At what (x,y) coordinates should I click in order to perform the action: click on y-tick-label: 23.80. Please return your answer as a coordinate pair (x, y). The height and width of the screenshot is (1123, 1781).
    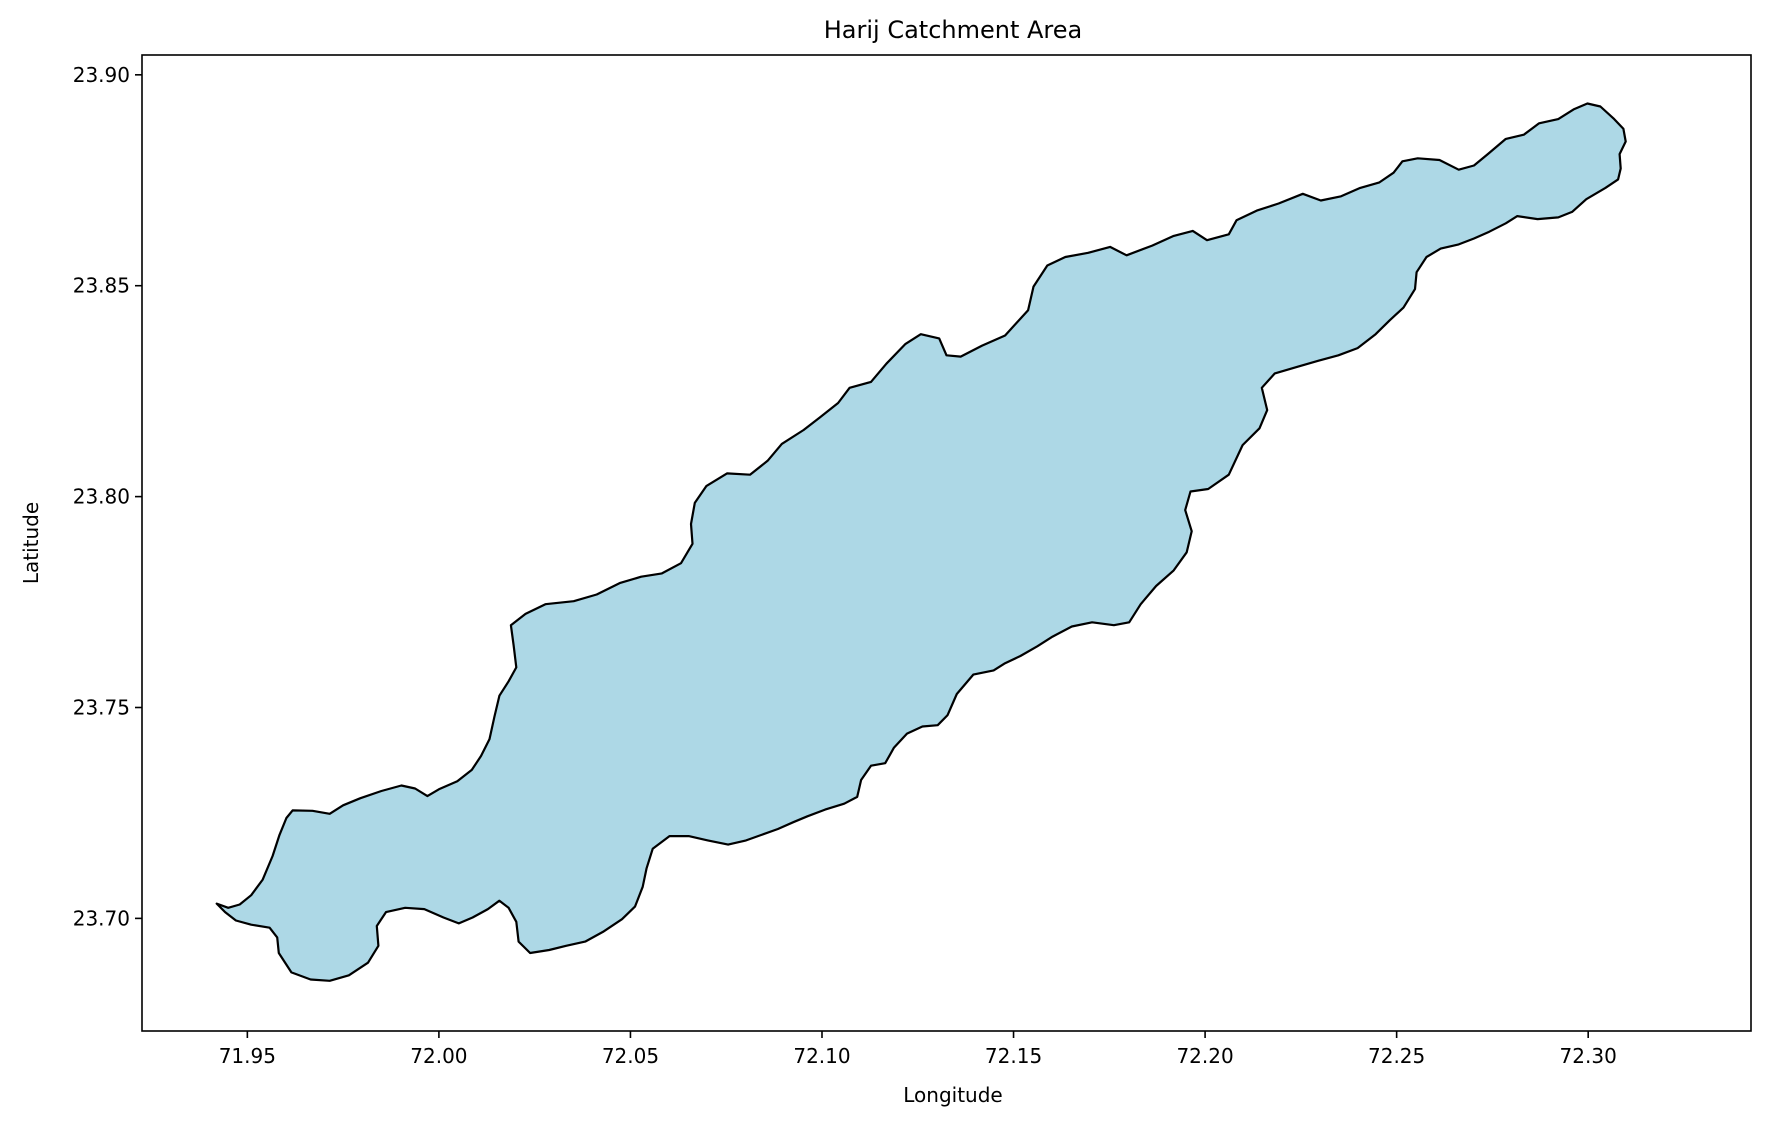
    Looking at the image, I should click on (101, 497).